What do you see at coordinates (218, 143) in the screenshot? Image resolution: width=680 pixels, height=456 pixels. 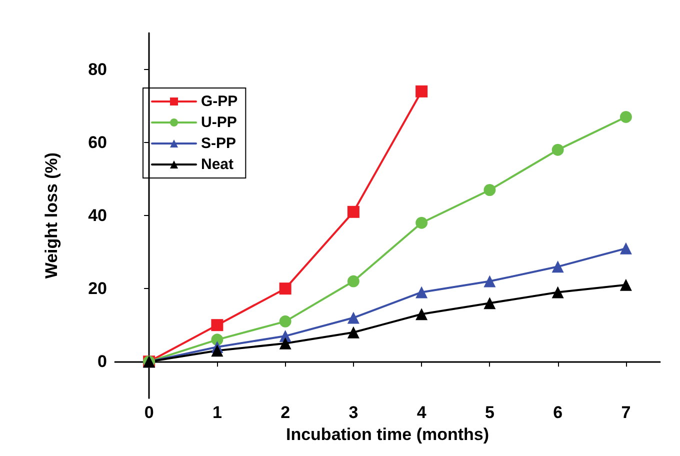 I see `legend-label: S-PP` at bounding box center [218, 143].